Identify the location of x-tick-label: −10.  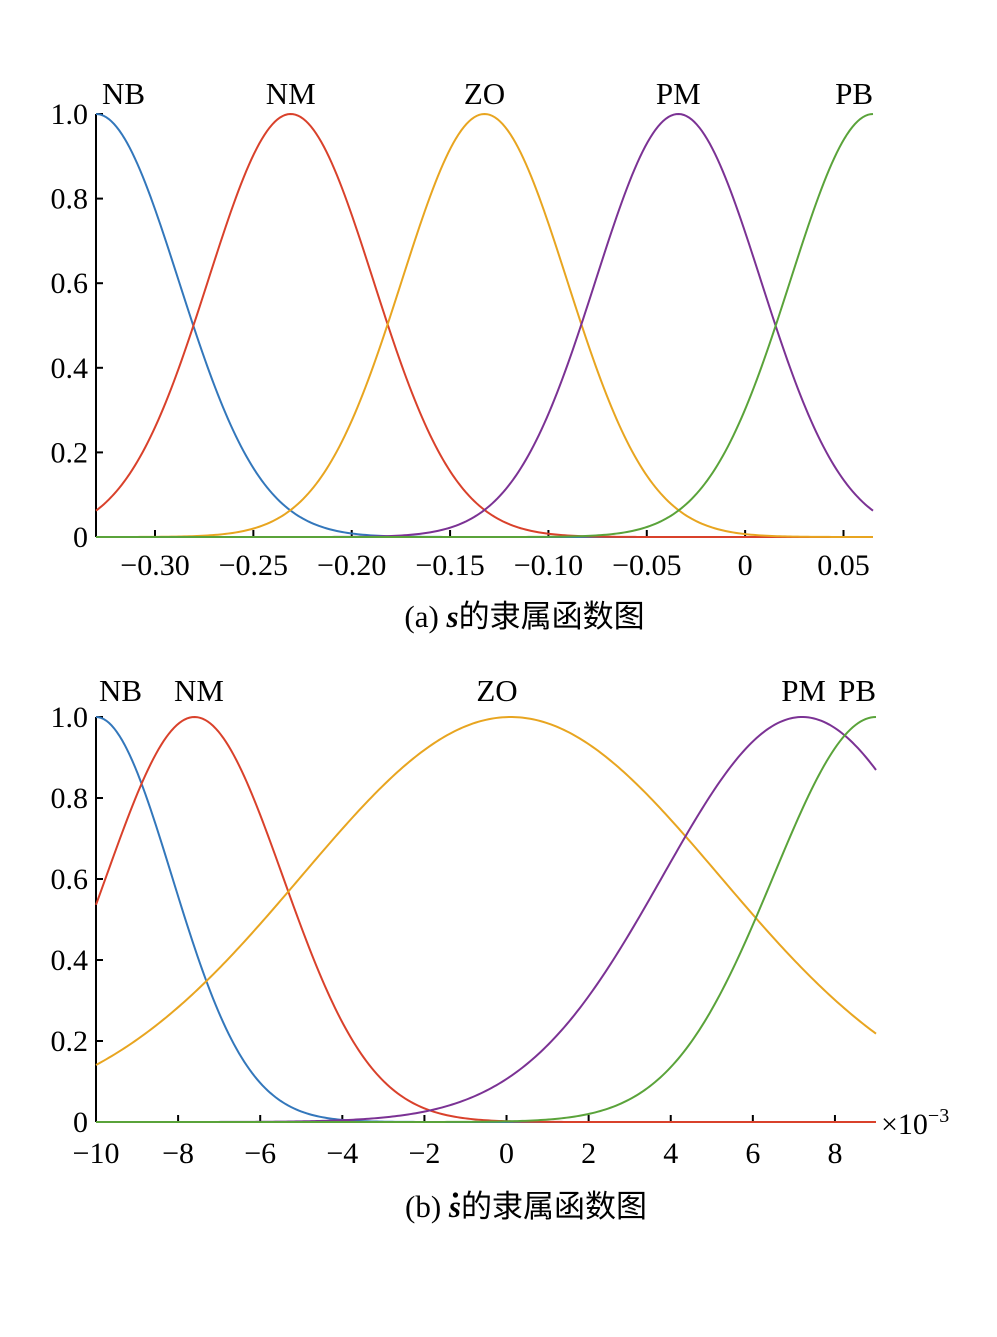
(96, 1153).